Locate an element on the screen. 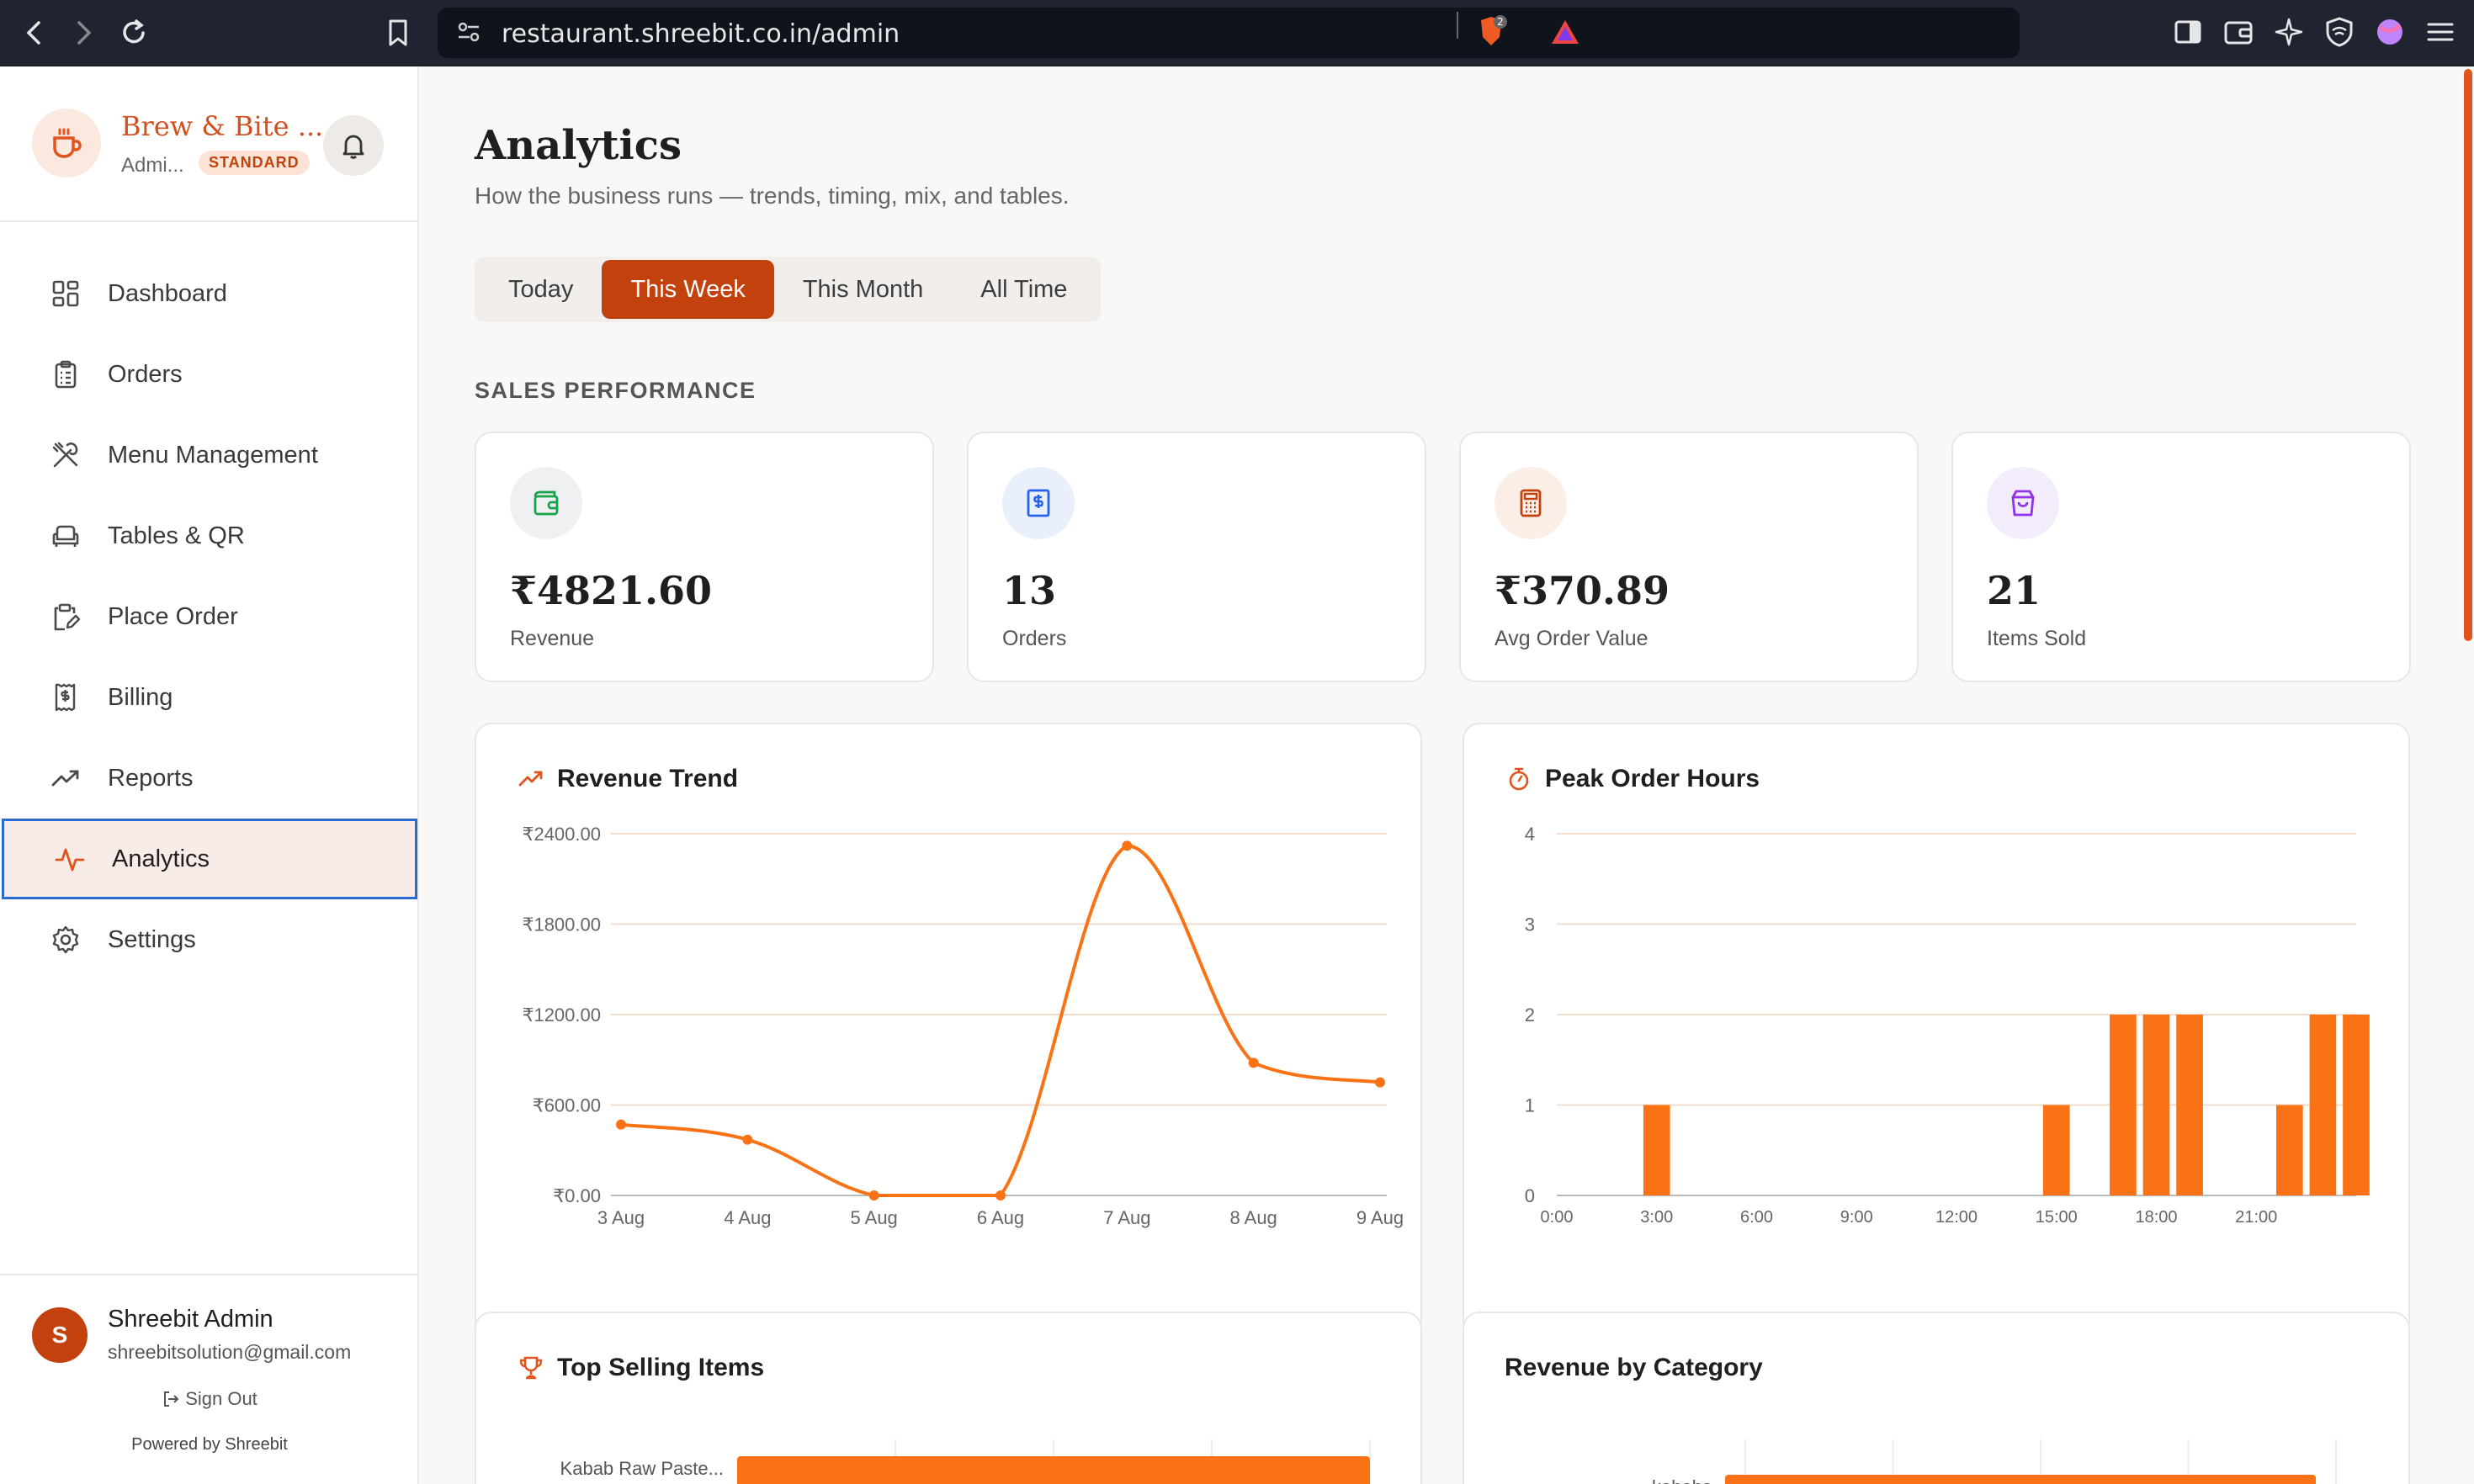 Image resolution: width=2474 pixels, height=1484 pixels. forward-icon is located at coordinates (83, 32).